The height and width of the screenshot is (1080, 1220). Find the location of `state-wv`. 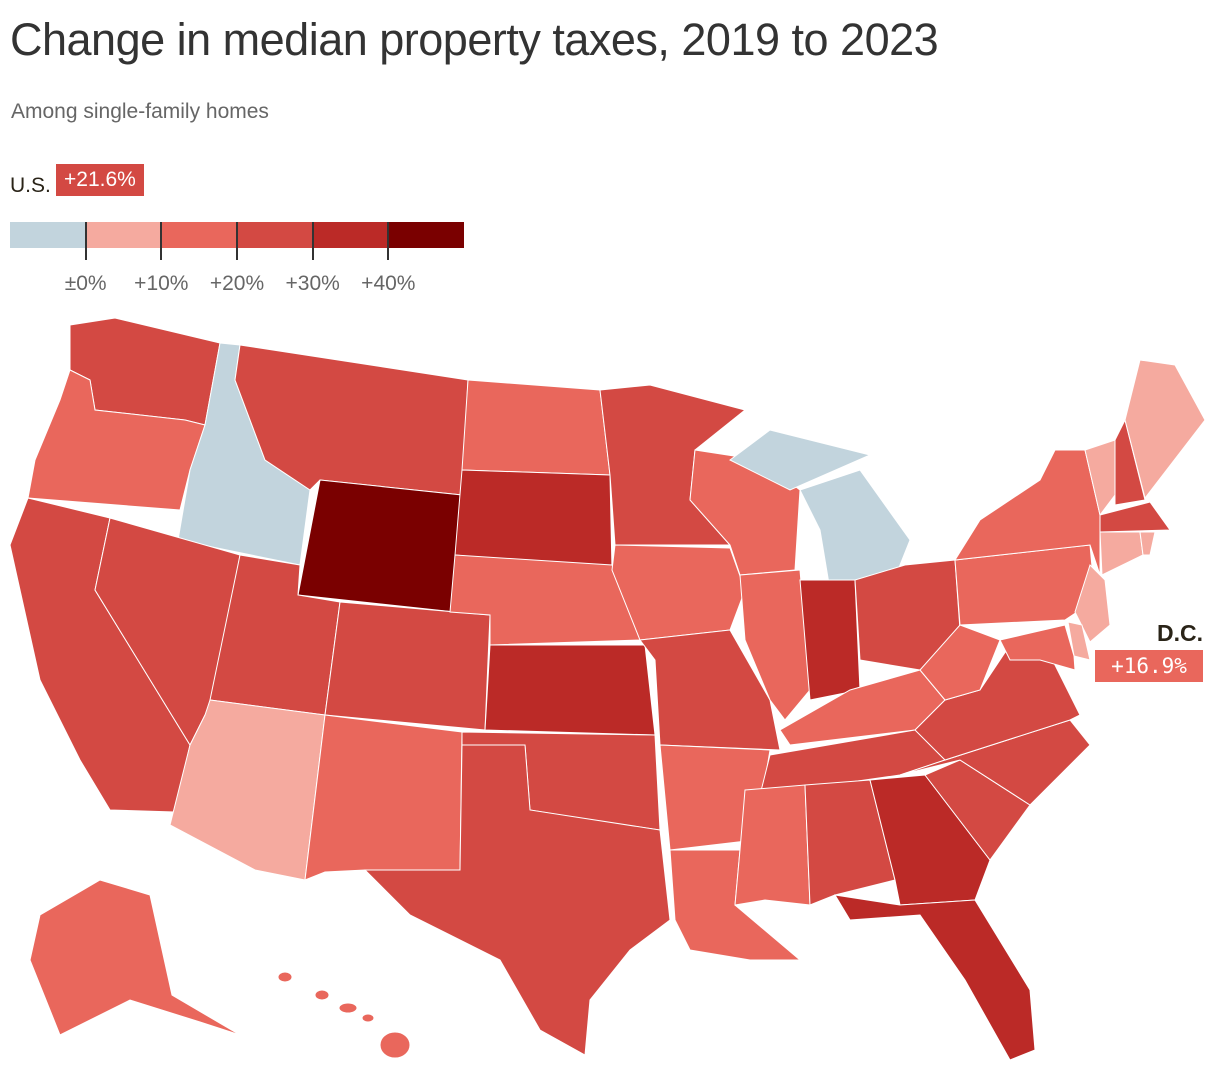

state-wv is located at coordinates (960, 662).